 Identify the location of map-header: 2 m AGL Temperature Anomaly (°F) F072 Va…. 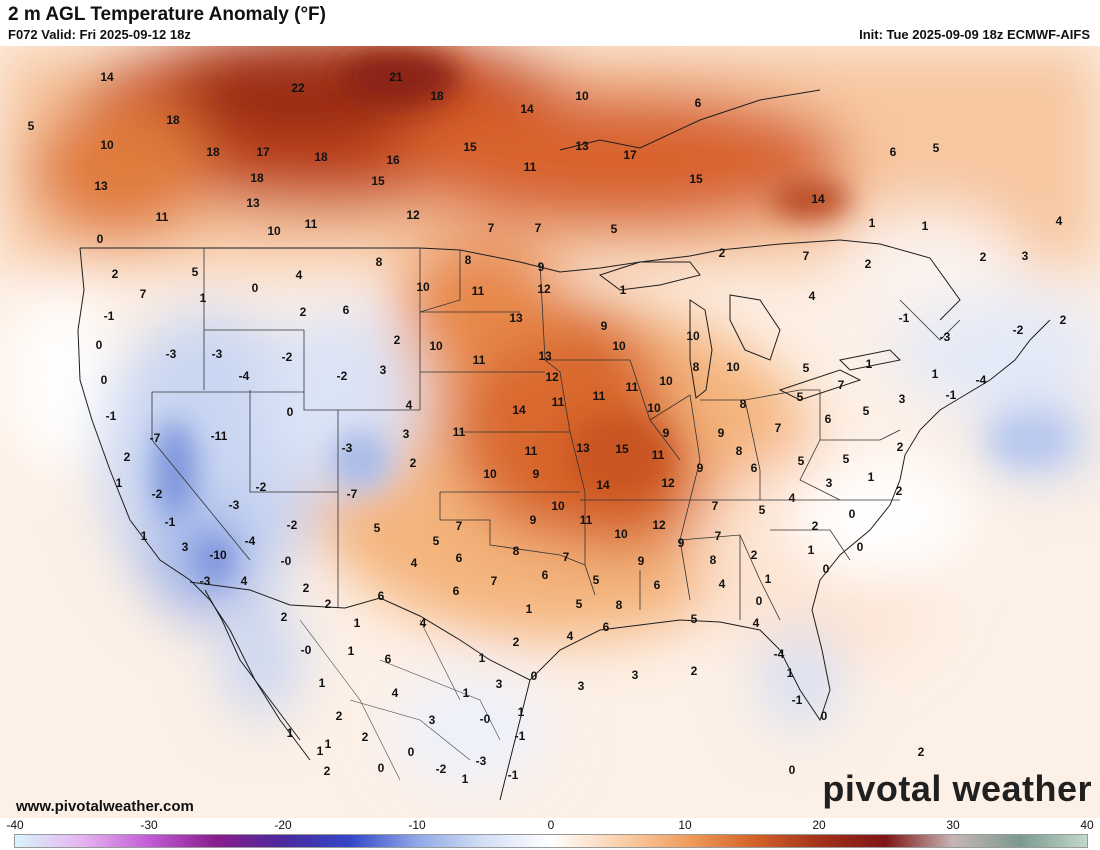
(550, 23).